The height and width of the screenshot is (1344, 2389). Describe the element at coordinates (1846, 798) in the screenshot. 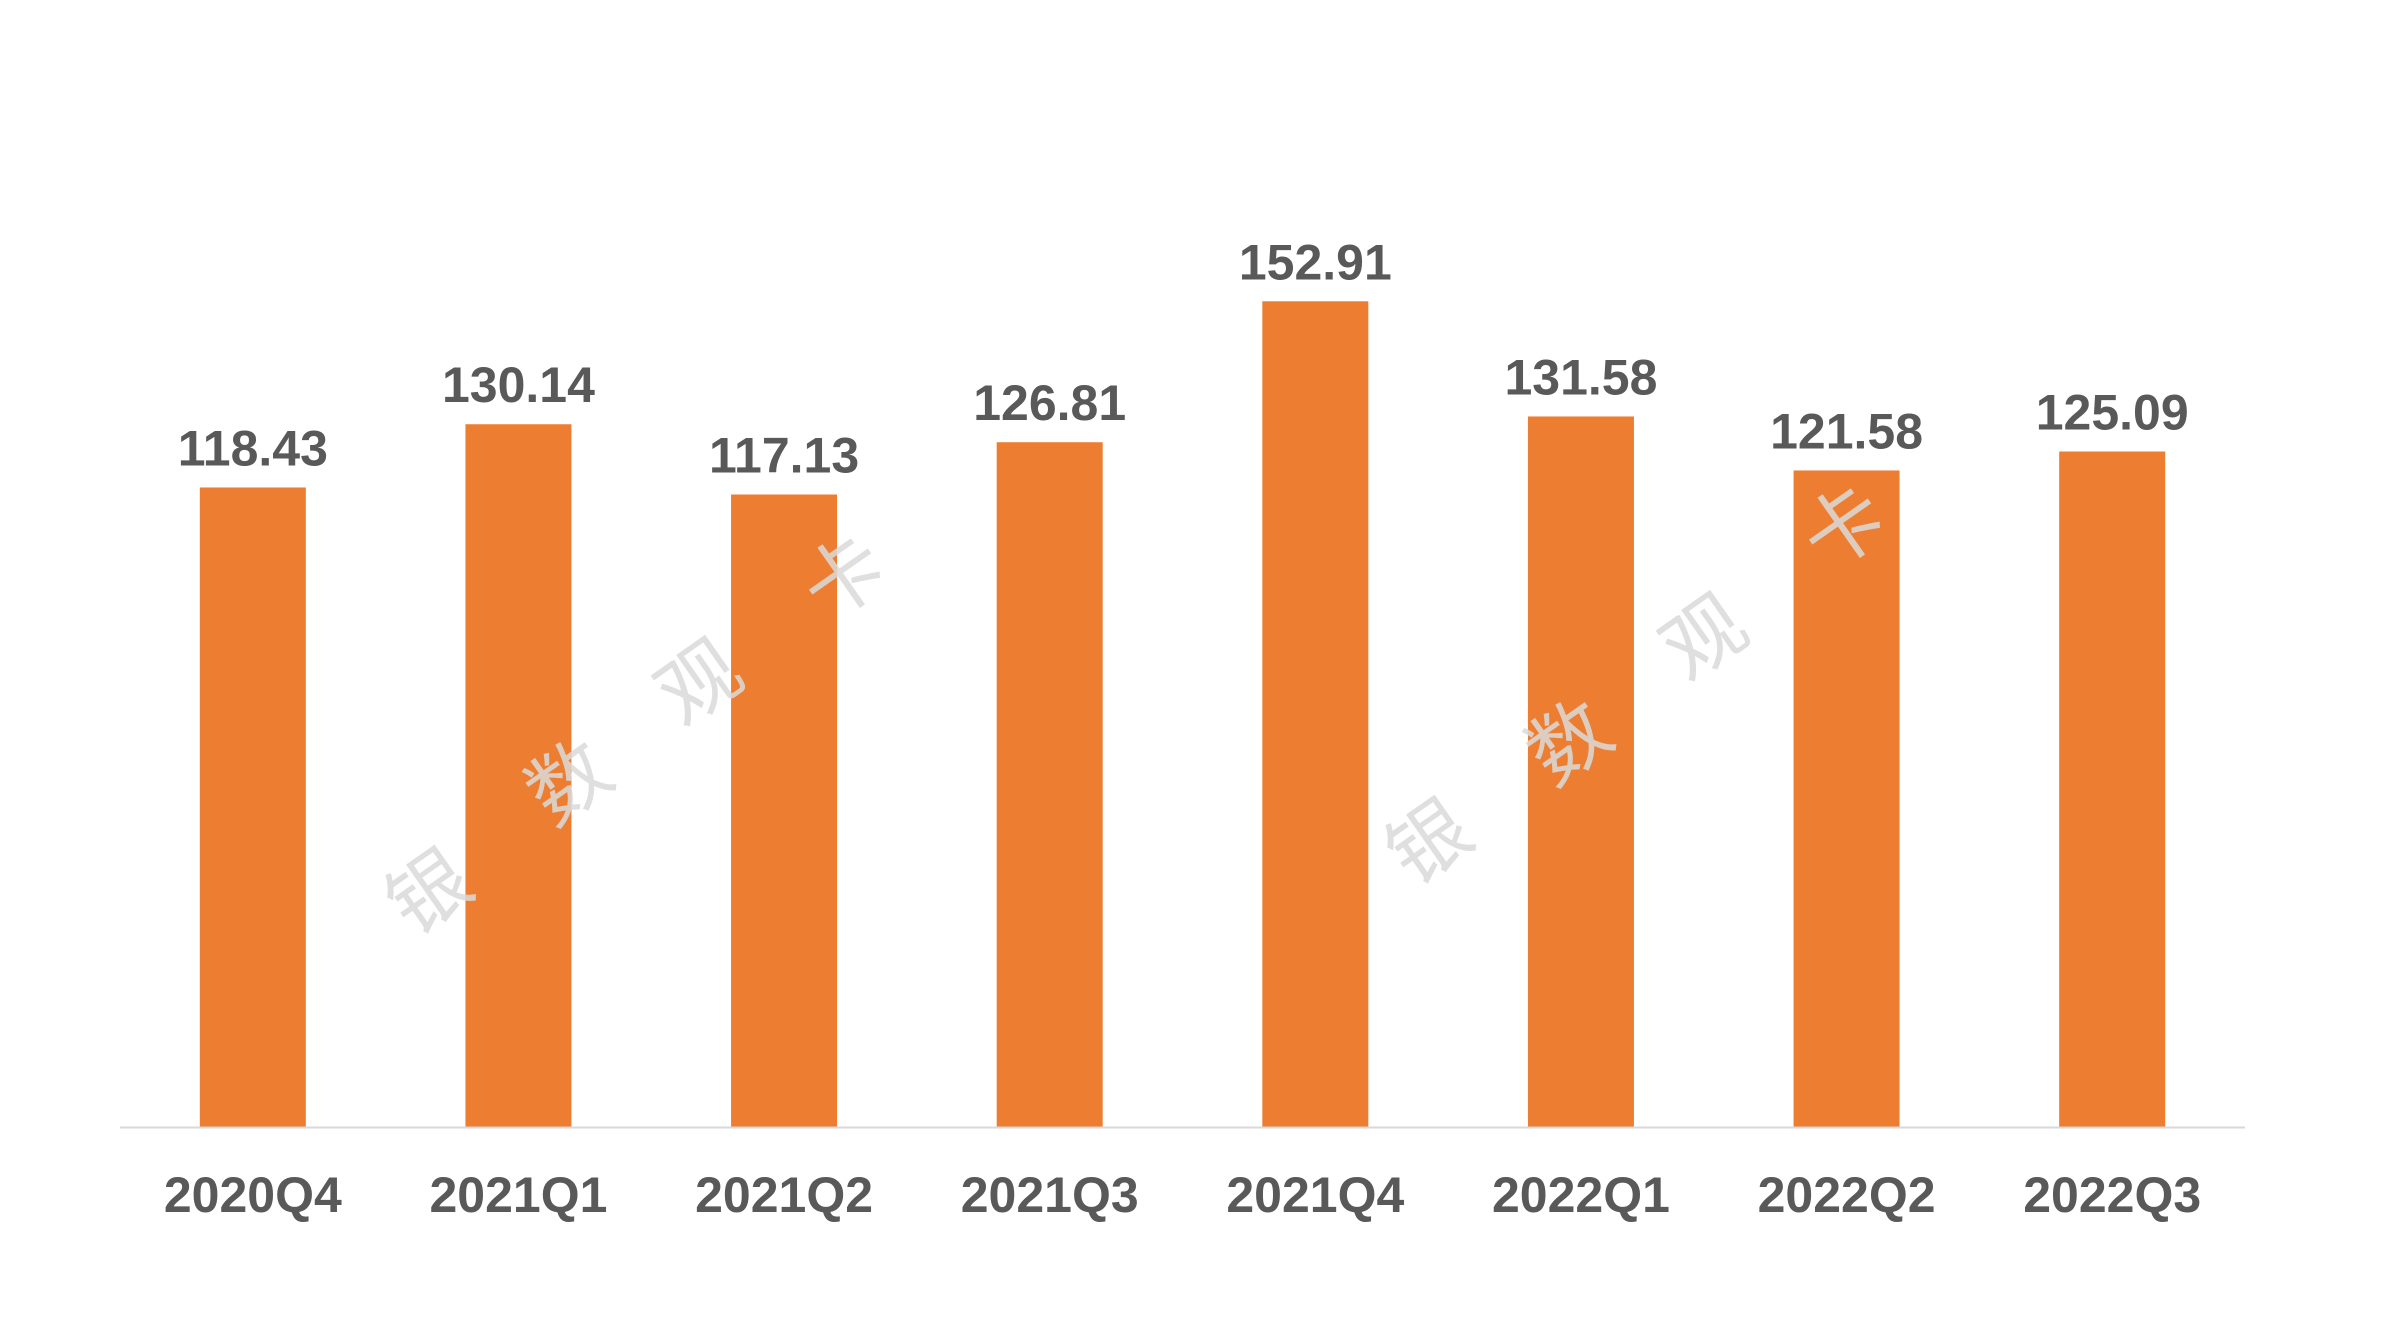

I see `bar-2022Q2` at that location.